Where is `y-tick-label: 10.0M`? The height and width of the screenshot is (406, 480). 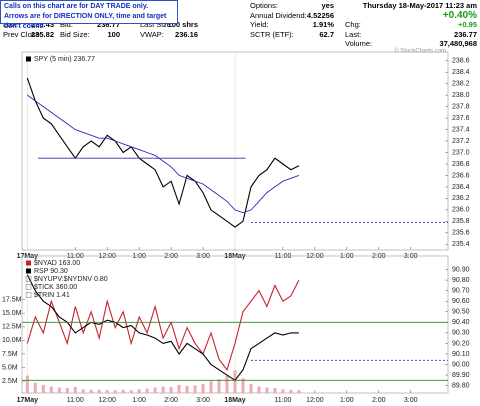
y-tick-label: 10.0M is located at coordinates (12, 340).